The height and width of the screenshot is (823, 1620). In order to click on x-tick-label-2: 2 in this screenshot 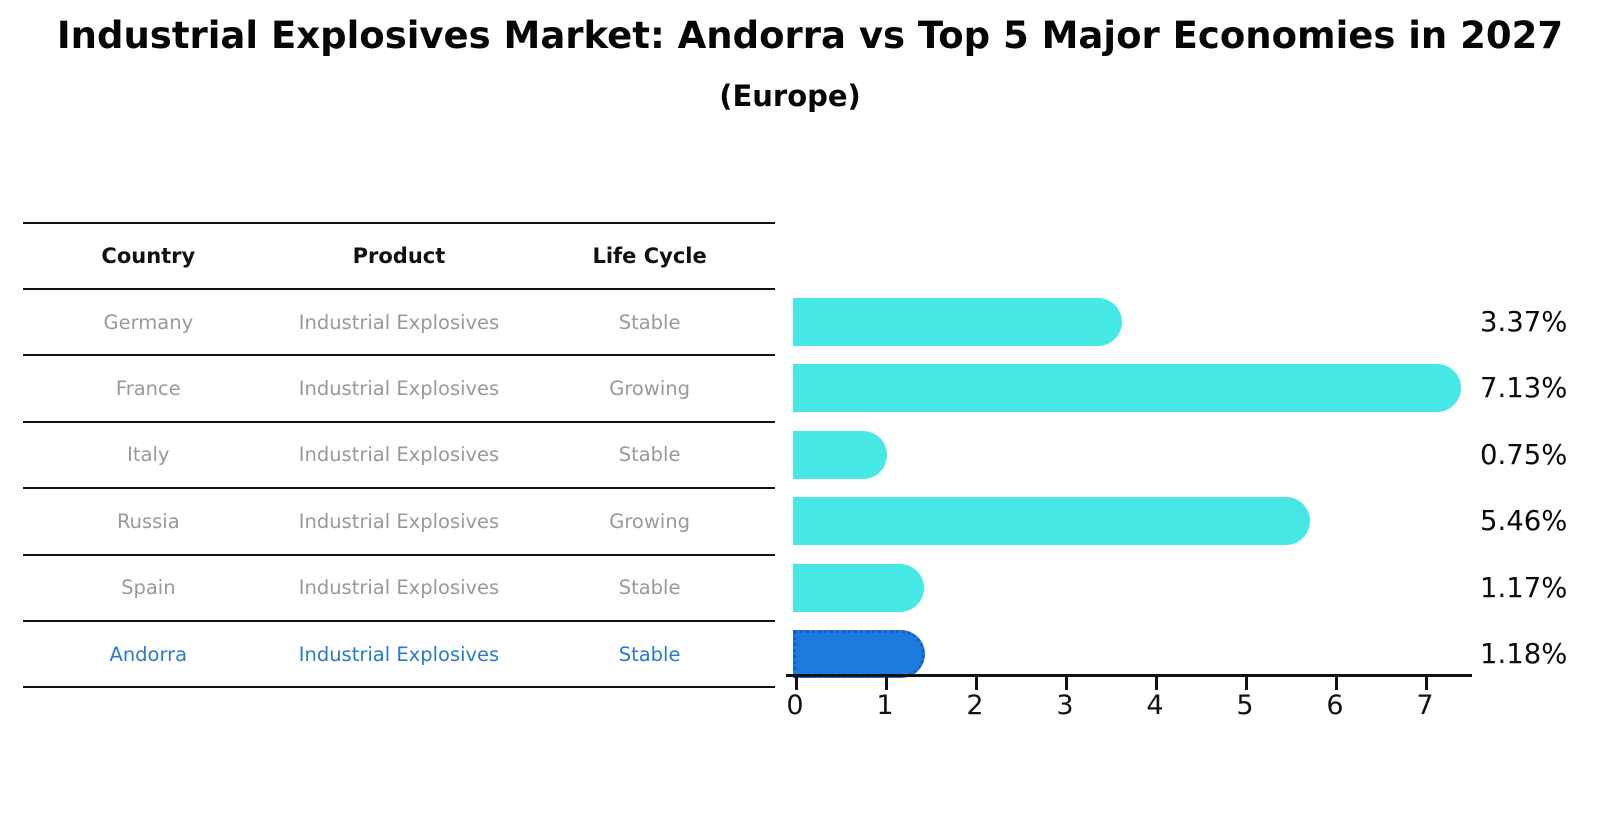, I will do `click(975, 705)`.